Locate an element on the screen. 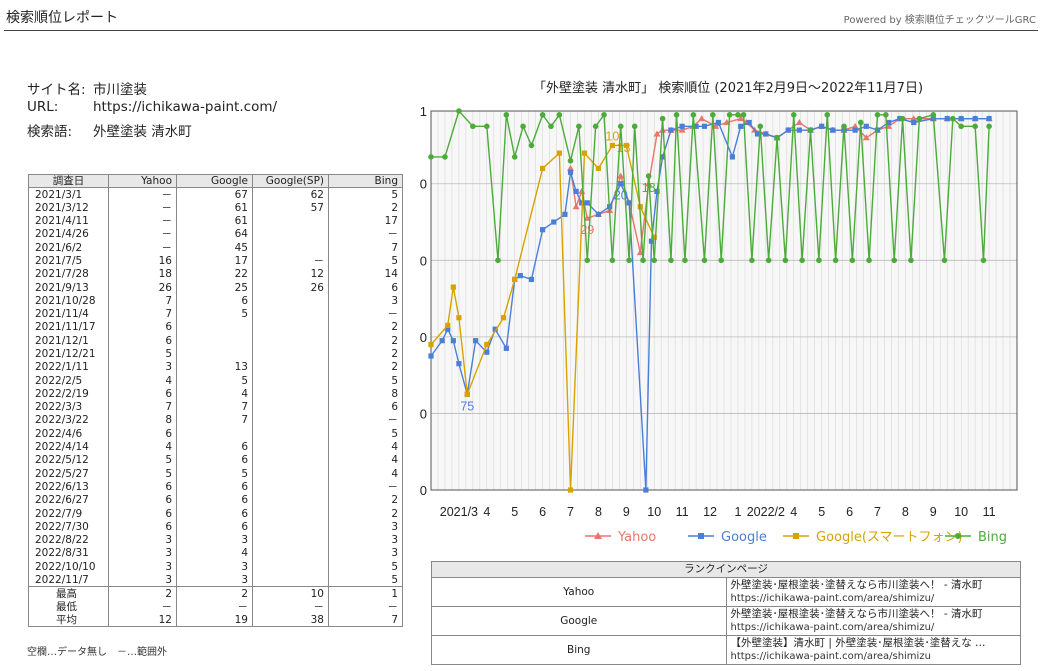  table-row: 2021/3/12 － 61 57 2 is located at coordinates (215, 208).